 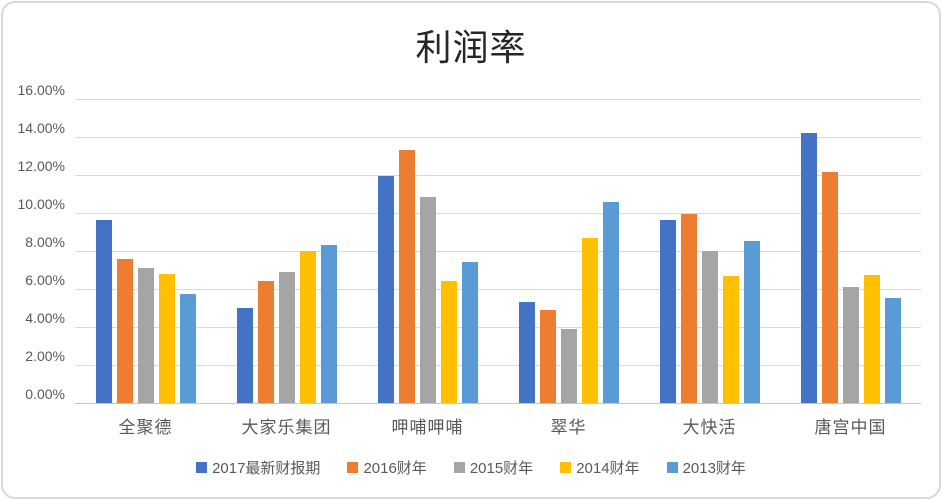 What do you see at coordinates (41, 204) in the screenshot?
I see `y-axis-label: 10.00%` at bounding box center [41, 204].